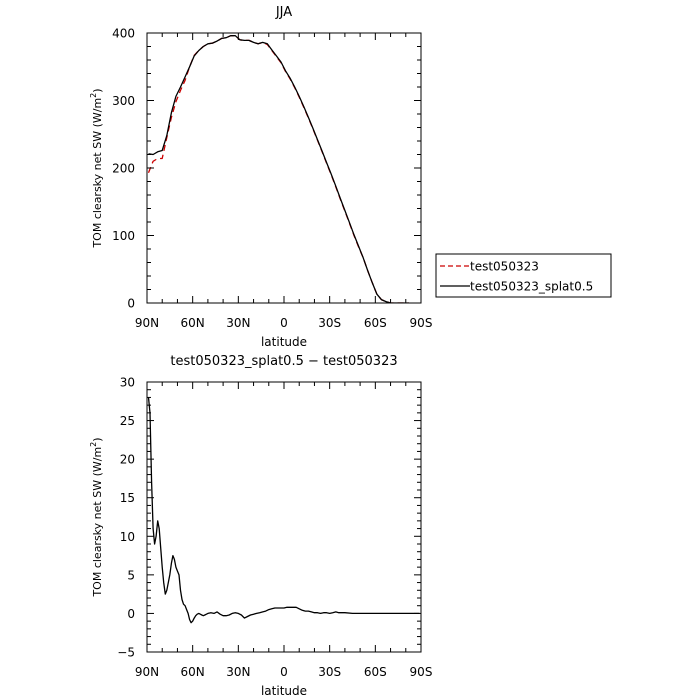  Describe the element at coordinates (131, 575) in the screenshot. I see `y-tick-label: 5` at that location.